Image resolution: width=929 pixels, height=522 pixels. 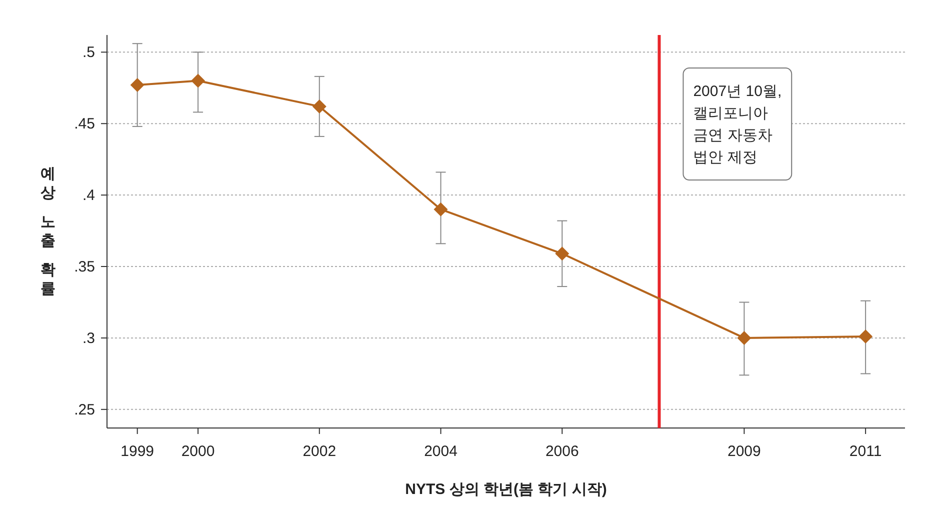 What do you see at coordinates (88, 338) in the screenshot?
I see `y-tick-label: .3` at bounding box center [88, 338].